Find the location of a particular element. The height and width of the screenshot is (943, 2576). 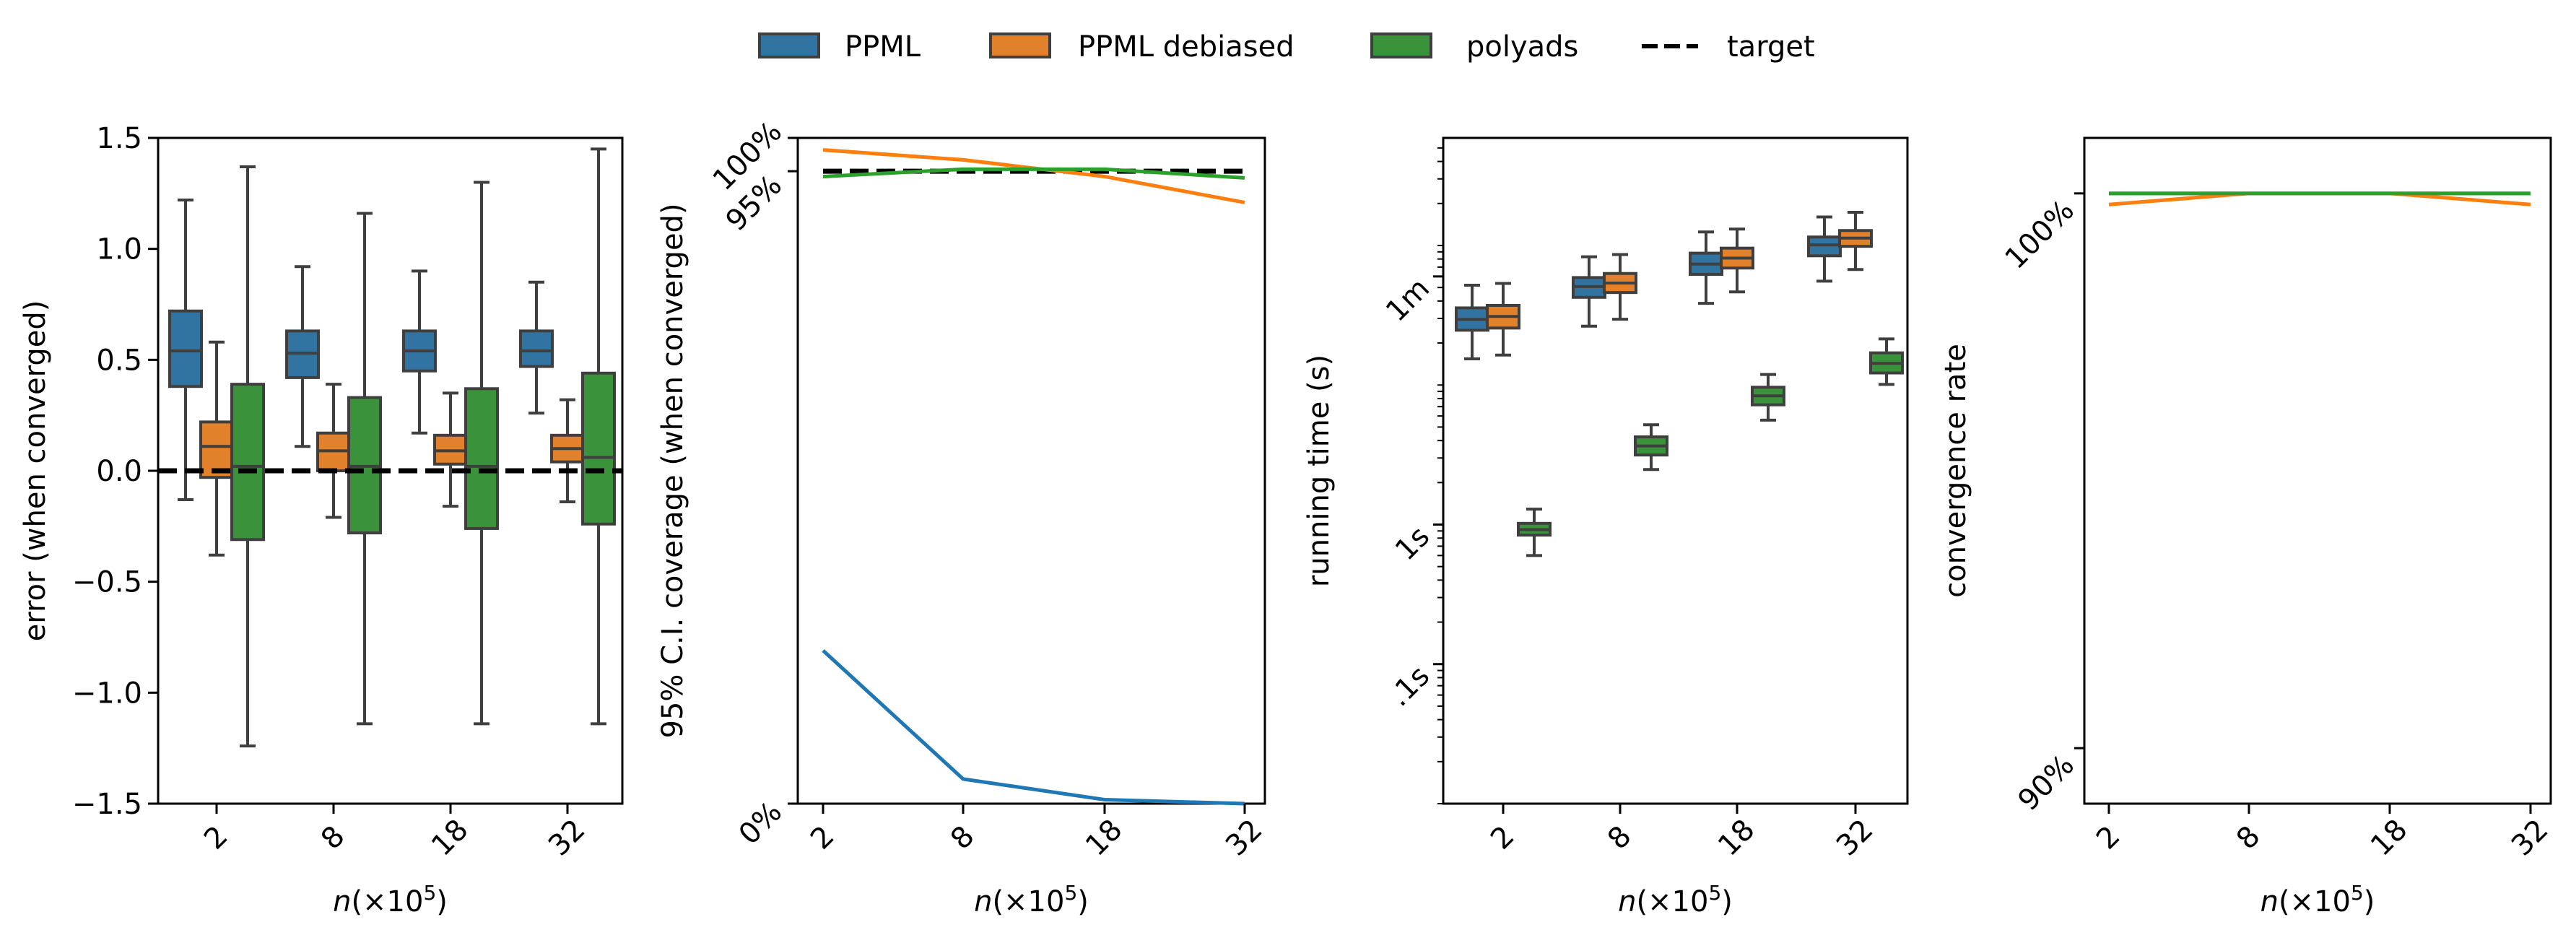

y-tick-label: 1m is located at coordinates (1408, 299).